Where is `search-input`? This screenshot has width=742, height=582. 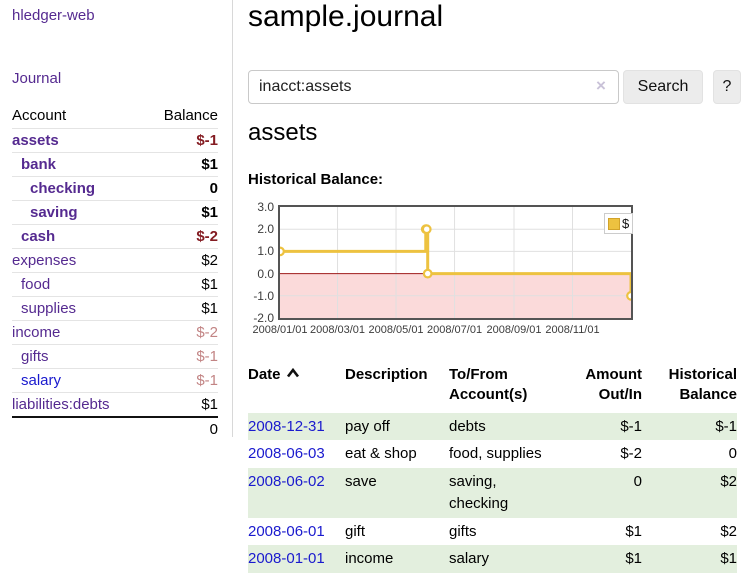
search-input is located at coordinates (433, 87).